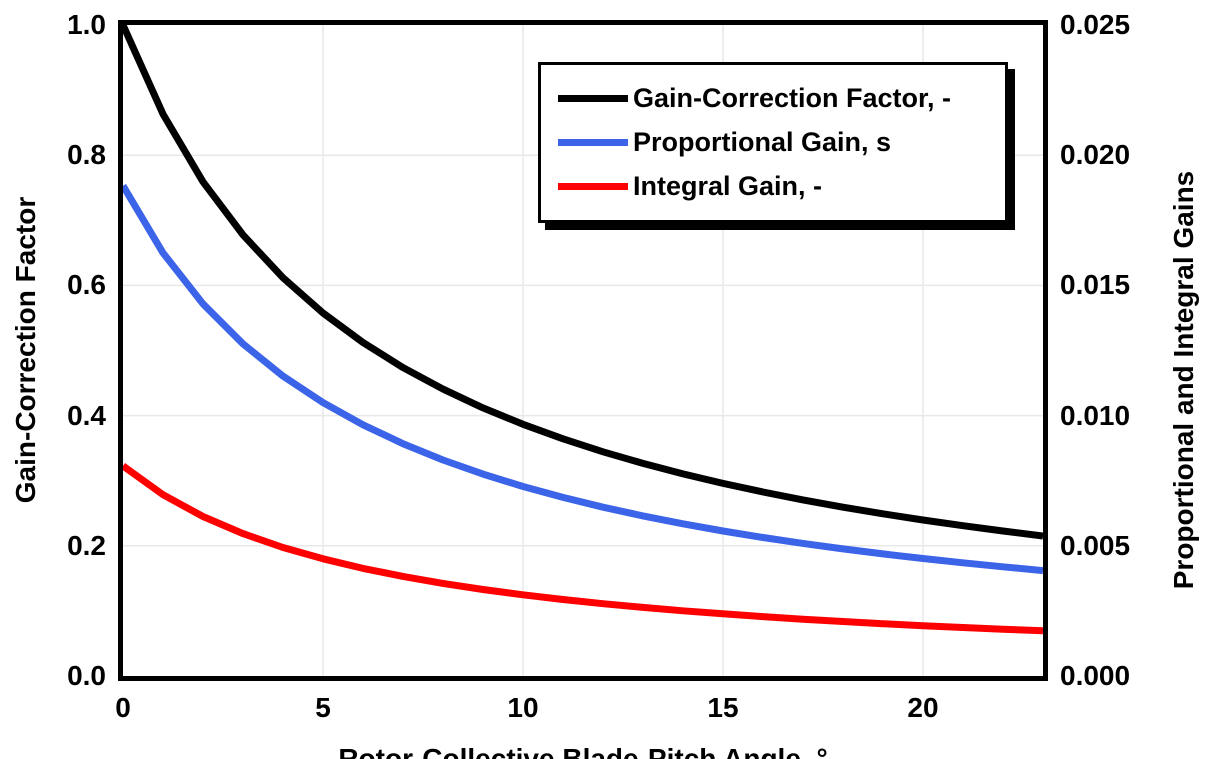 The height and width of the screenshot is (759, 1206). Describe the element at coordinates (792, 97) in the screenshot. I see `legend-label: Gain-Correction Factor, -` at that location.